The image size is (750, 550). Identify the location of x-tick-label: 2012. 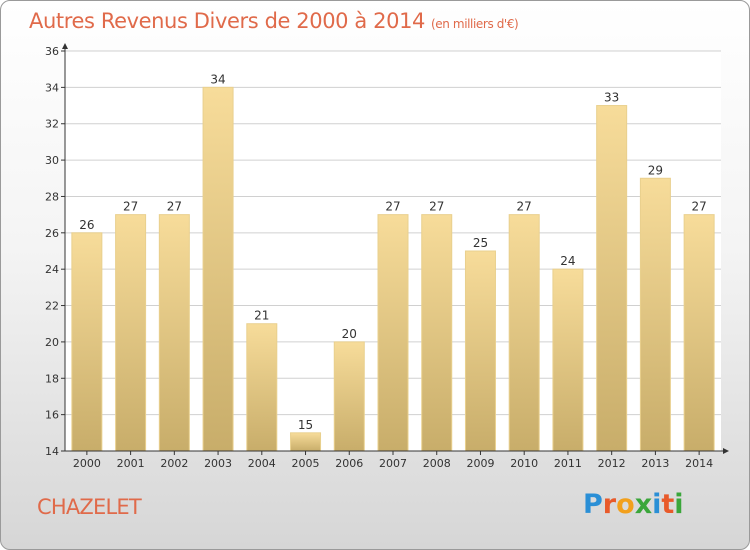
(612, 463).